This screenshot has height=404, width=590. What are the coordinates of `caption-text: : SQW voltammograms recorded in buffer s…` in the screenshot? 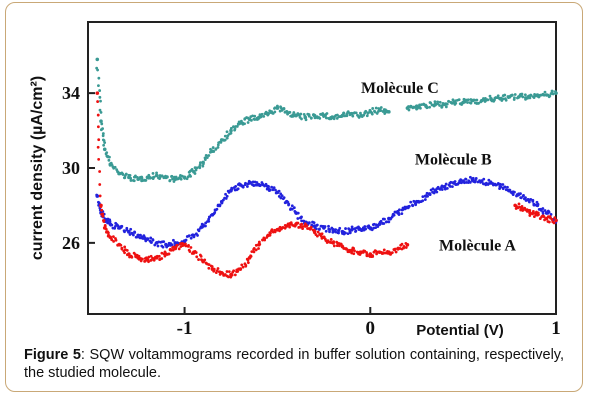 It's located at (294, 364).